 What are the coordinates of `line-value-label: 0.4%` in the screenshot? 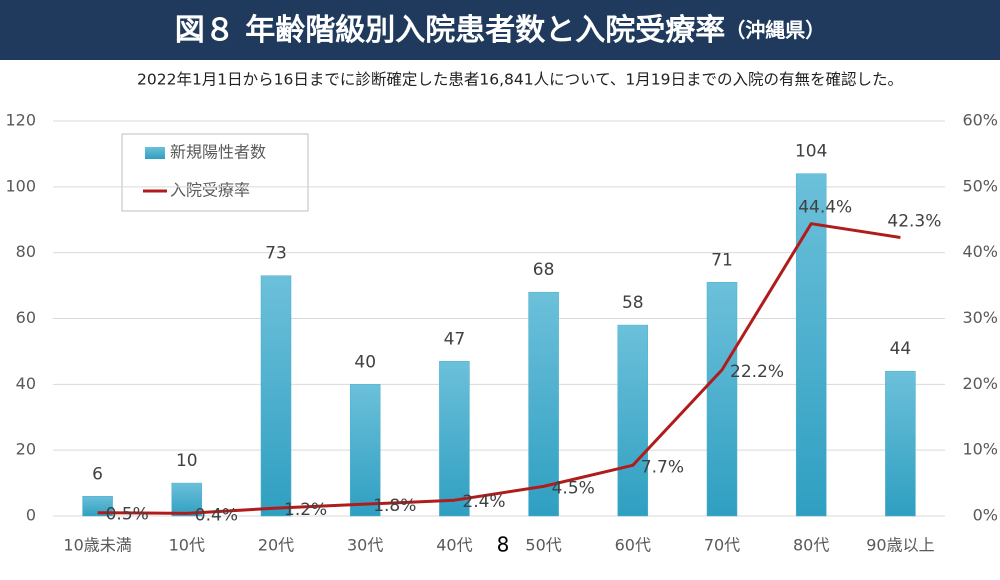 It's located at (216, 515).